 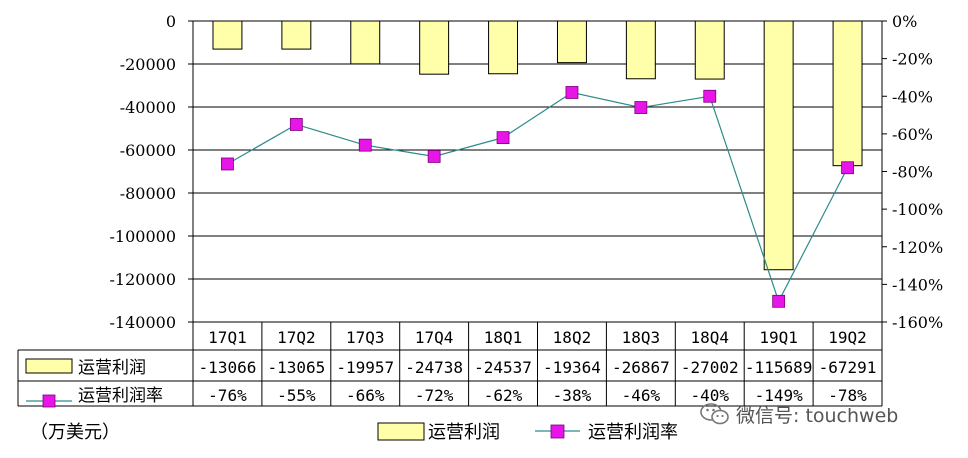 I want to click on table-cell-margin: -38%, so click(x=572, y=395).